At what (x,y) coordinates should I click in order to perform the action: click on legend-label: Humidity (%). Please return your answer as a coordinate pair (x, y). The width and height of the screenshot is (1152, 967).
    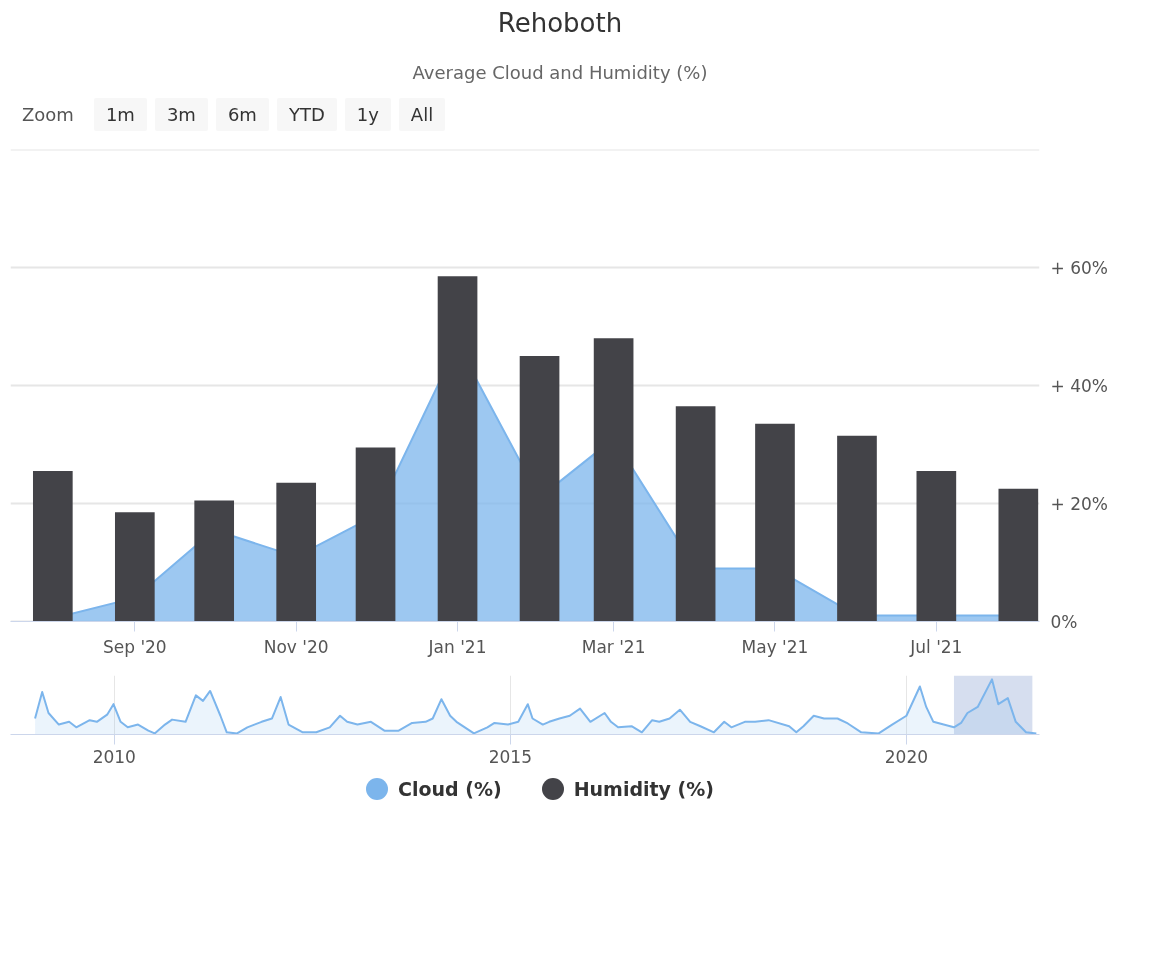
    Looking at the image, I should click on (643, 788).